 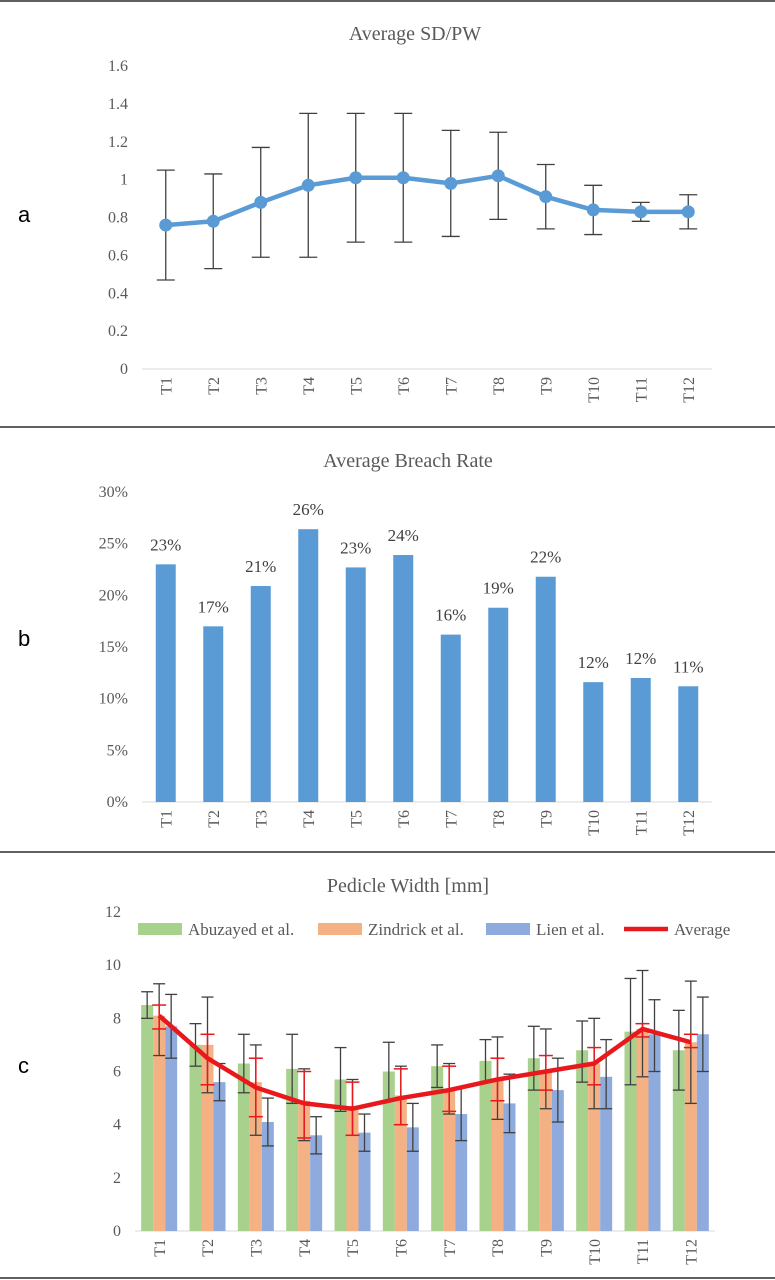 I want to click on chart-c-x-tick-label: T11, so click(x=643, y=1251).